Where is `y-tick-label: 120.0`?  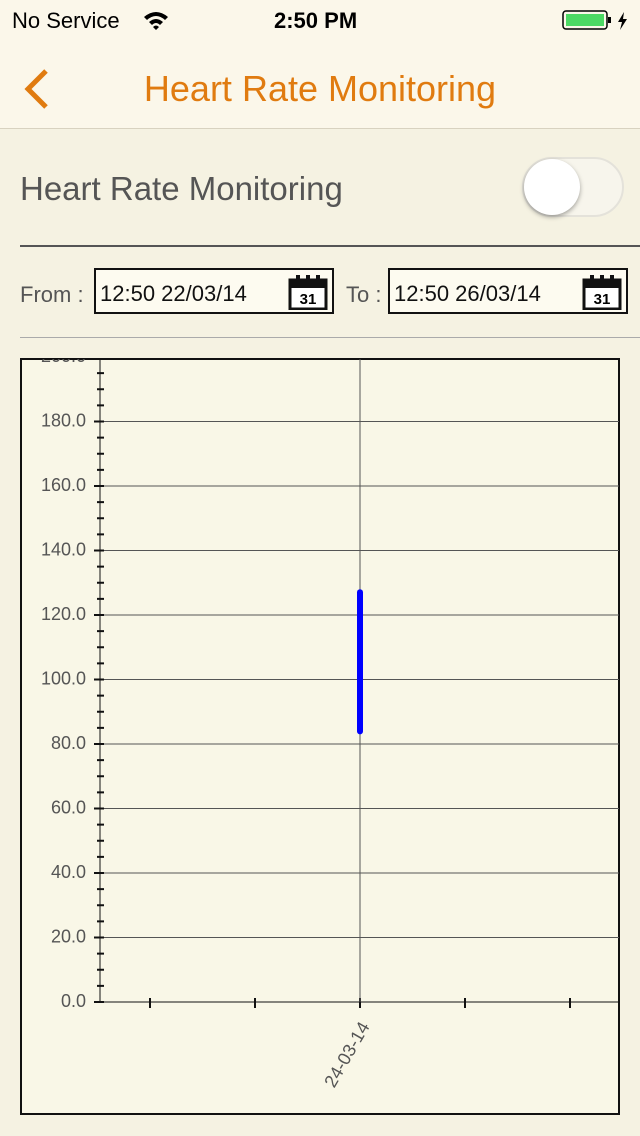 y-tick-label: 120.0 is located at coordinates (63, 614).